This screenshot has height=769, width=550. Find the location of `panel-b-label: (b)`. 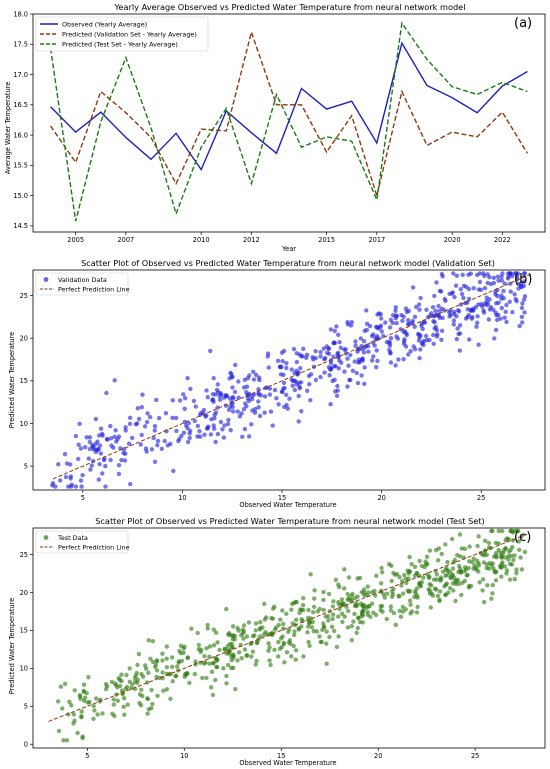

panel-b-label: (b) is located at coordinates (523, 279).